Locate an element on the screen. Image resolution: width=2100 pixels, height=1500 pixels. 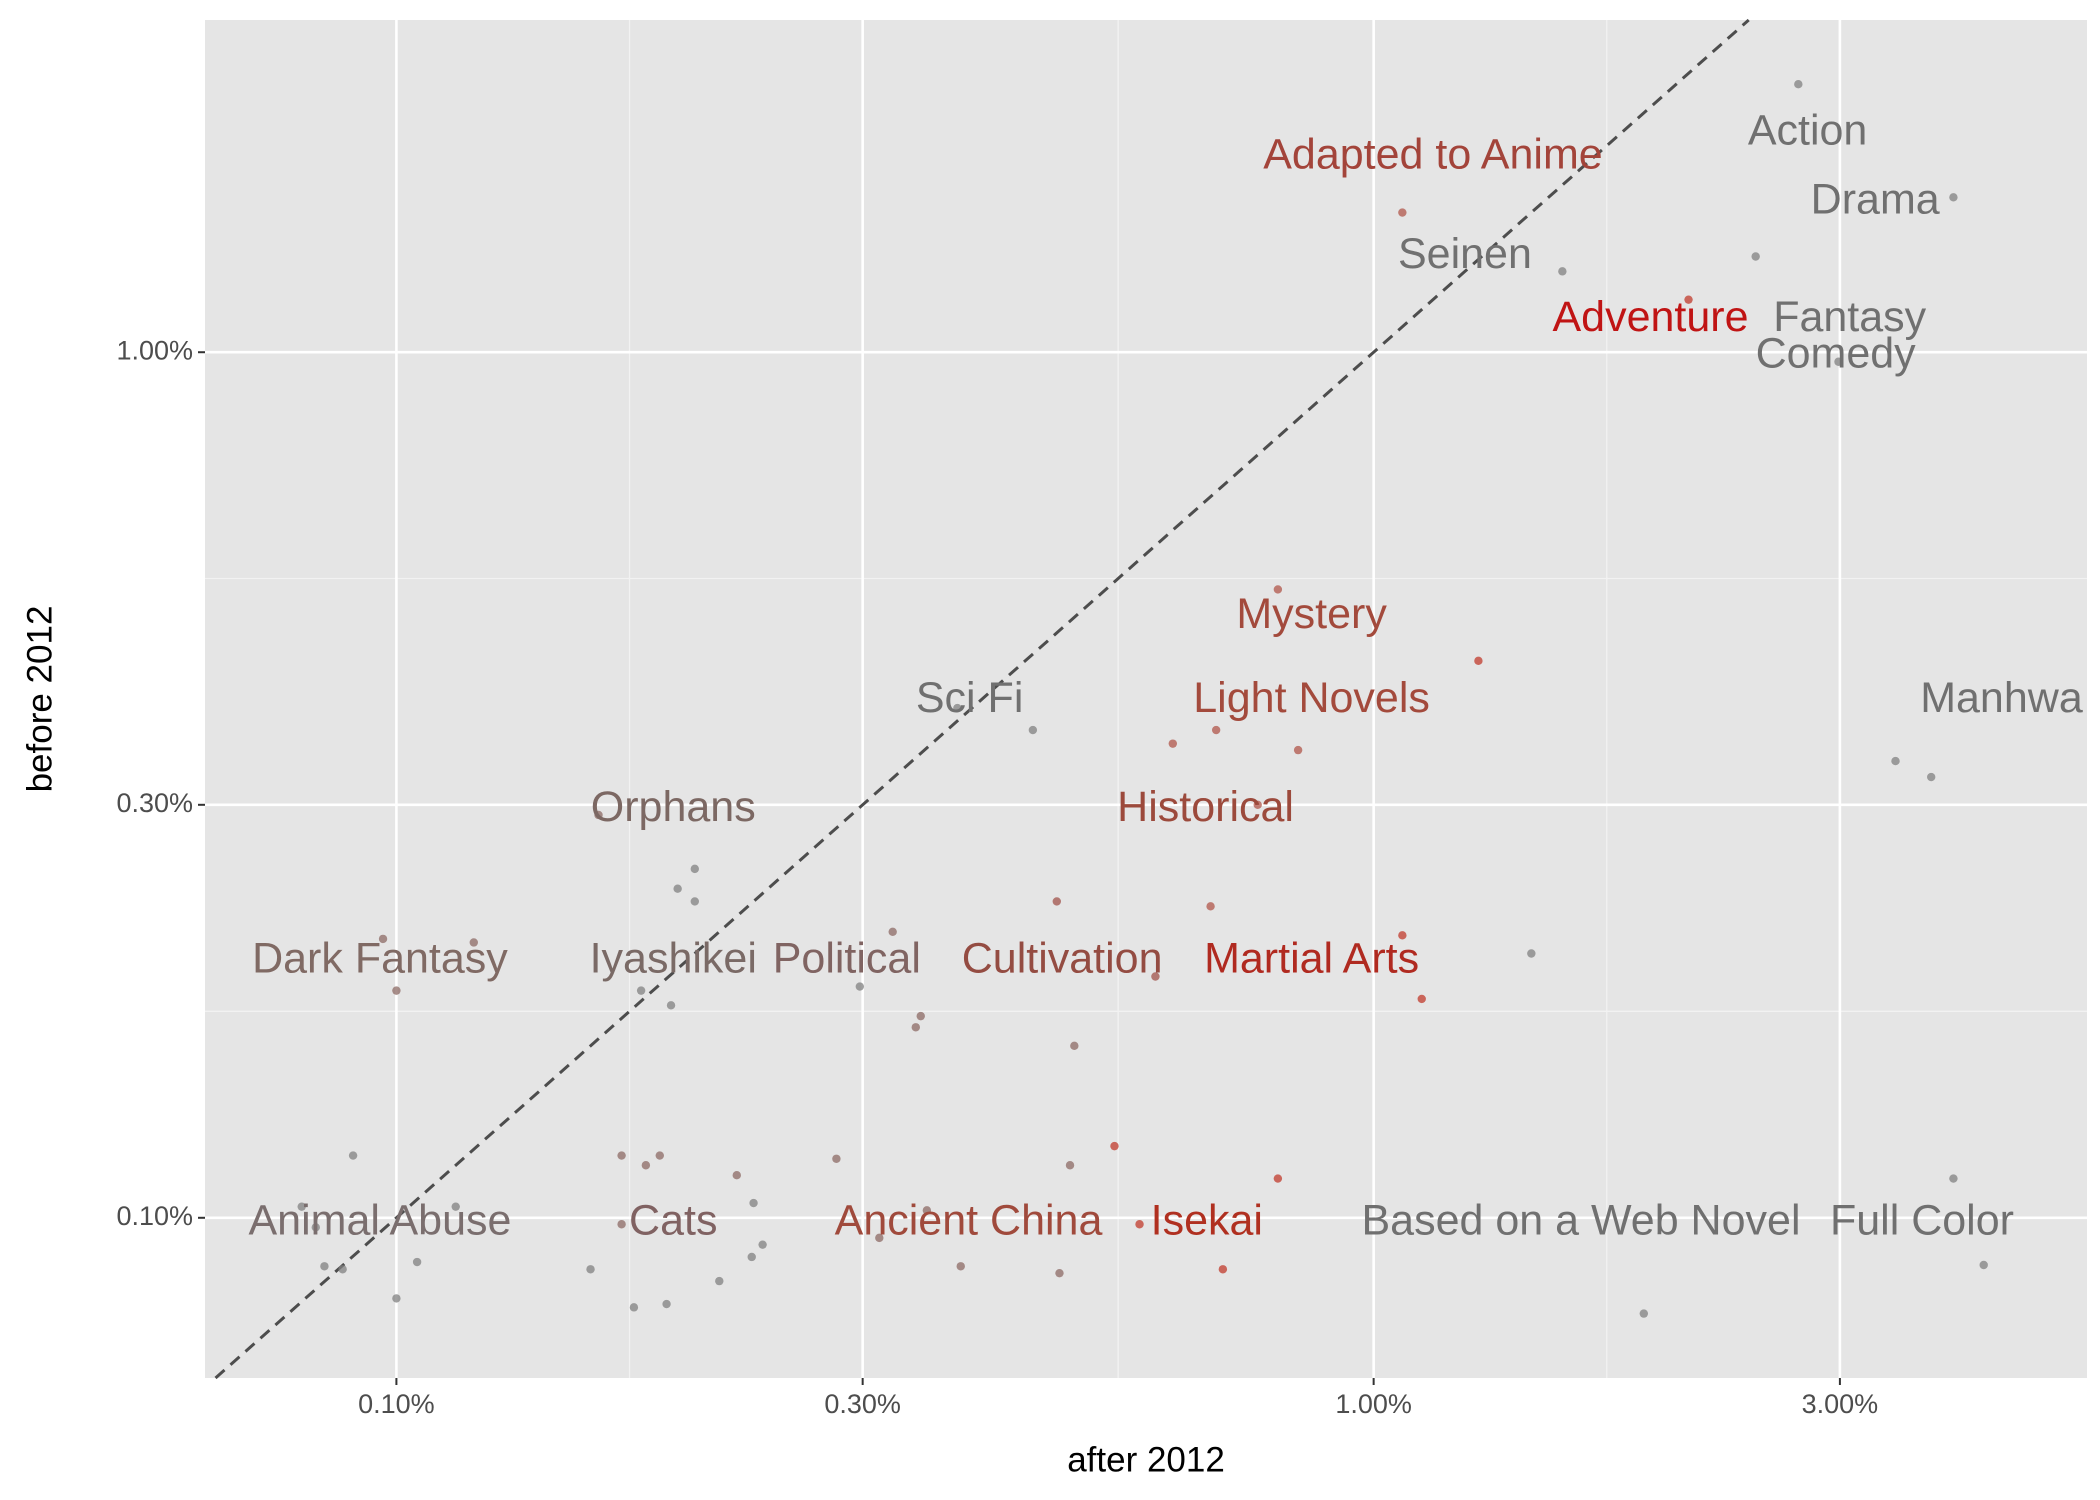
y-axis-title: before 2012 is located at coordinates (39, 699).